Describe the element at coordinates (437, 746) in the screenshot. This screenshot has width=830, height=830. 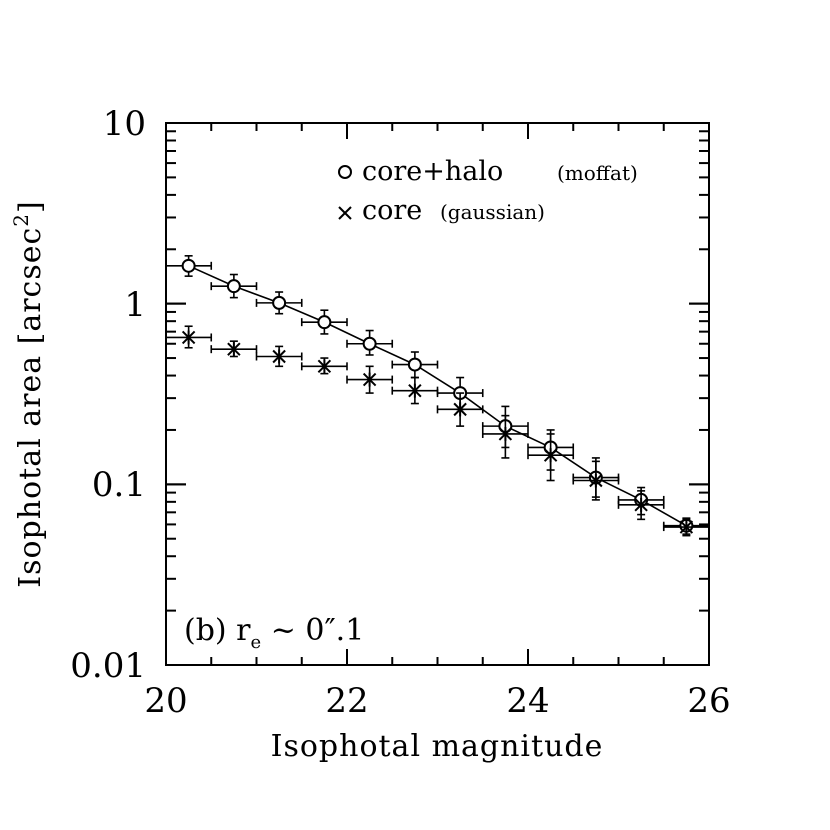
I see `x-axis-title: Isophotal magnitude` at that location.